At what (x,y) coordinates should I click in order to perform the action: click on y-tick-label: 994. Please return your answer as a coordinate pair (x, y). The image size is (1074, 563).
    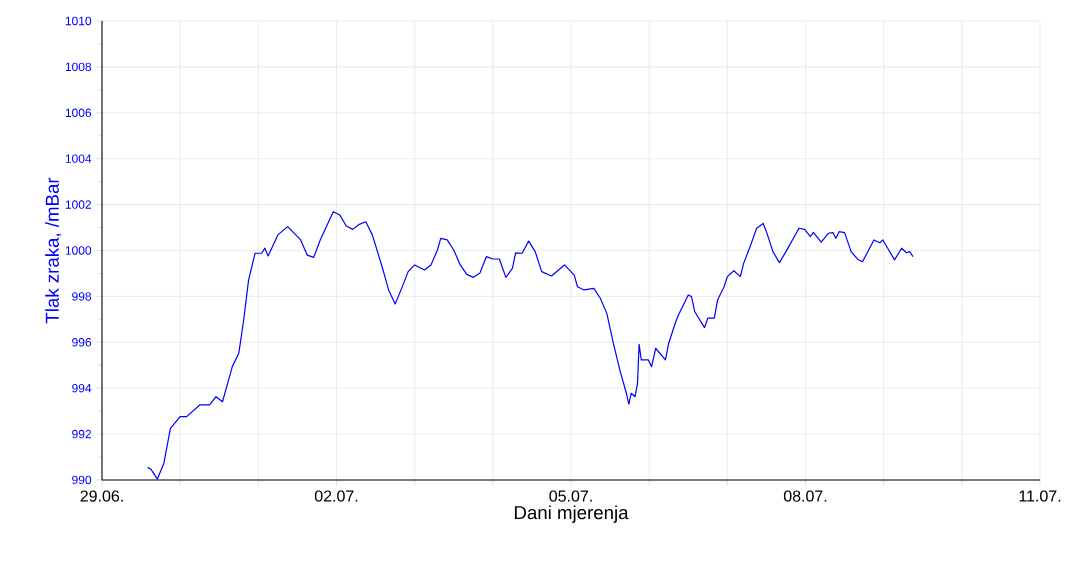
    Looking at the image, I should click on (82, 388).